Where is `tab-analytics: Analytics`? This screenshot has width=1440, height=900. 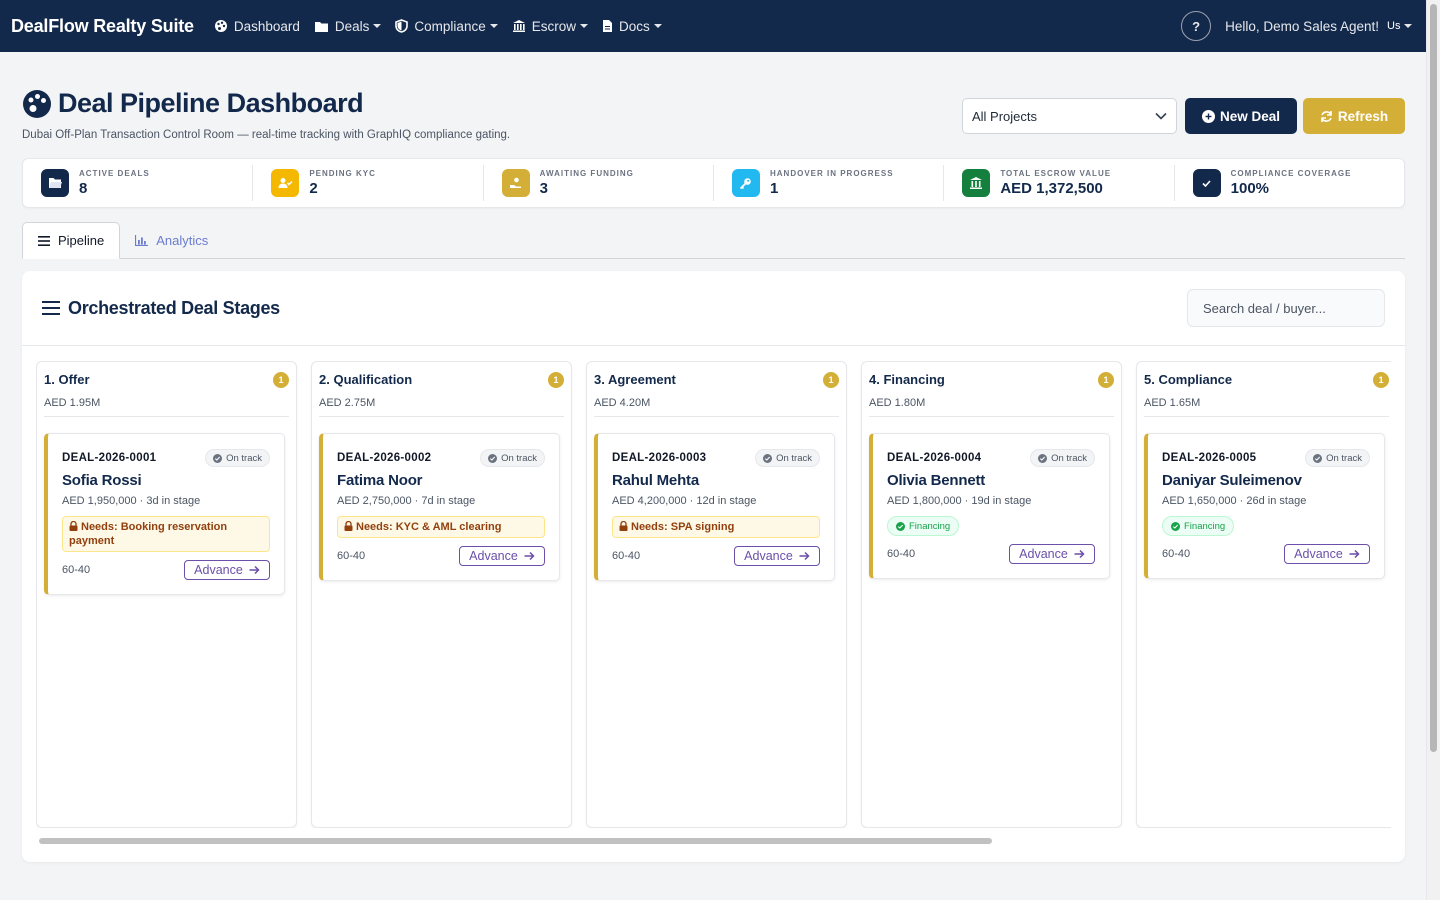
tab-analytics: Analytics is located at coordinates (171, 240).